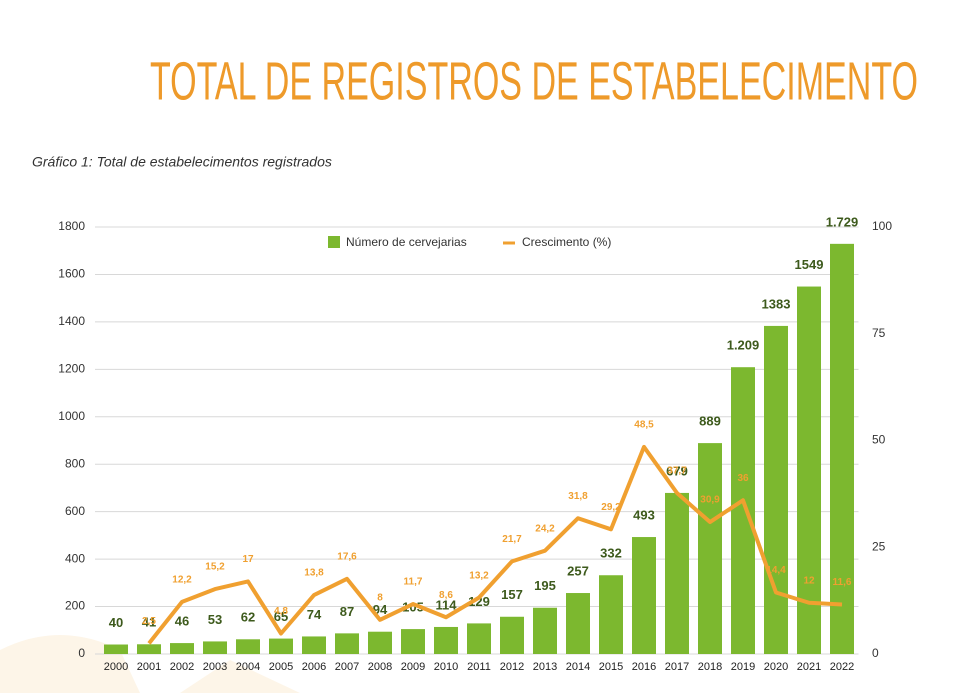 This screenshot has height=693, width=962. I want to click on bar-label: 41, so click(149, 622).